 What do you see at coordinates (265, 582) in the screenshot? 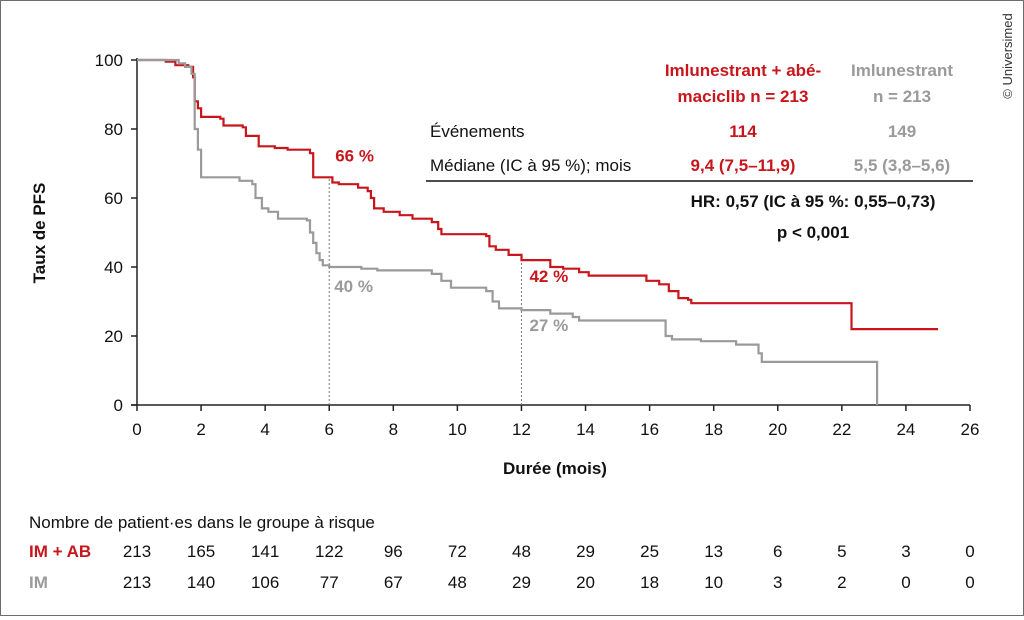
I see `risk-value: 106` at bounding box center [265, 582].